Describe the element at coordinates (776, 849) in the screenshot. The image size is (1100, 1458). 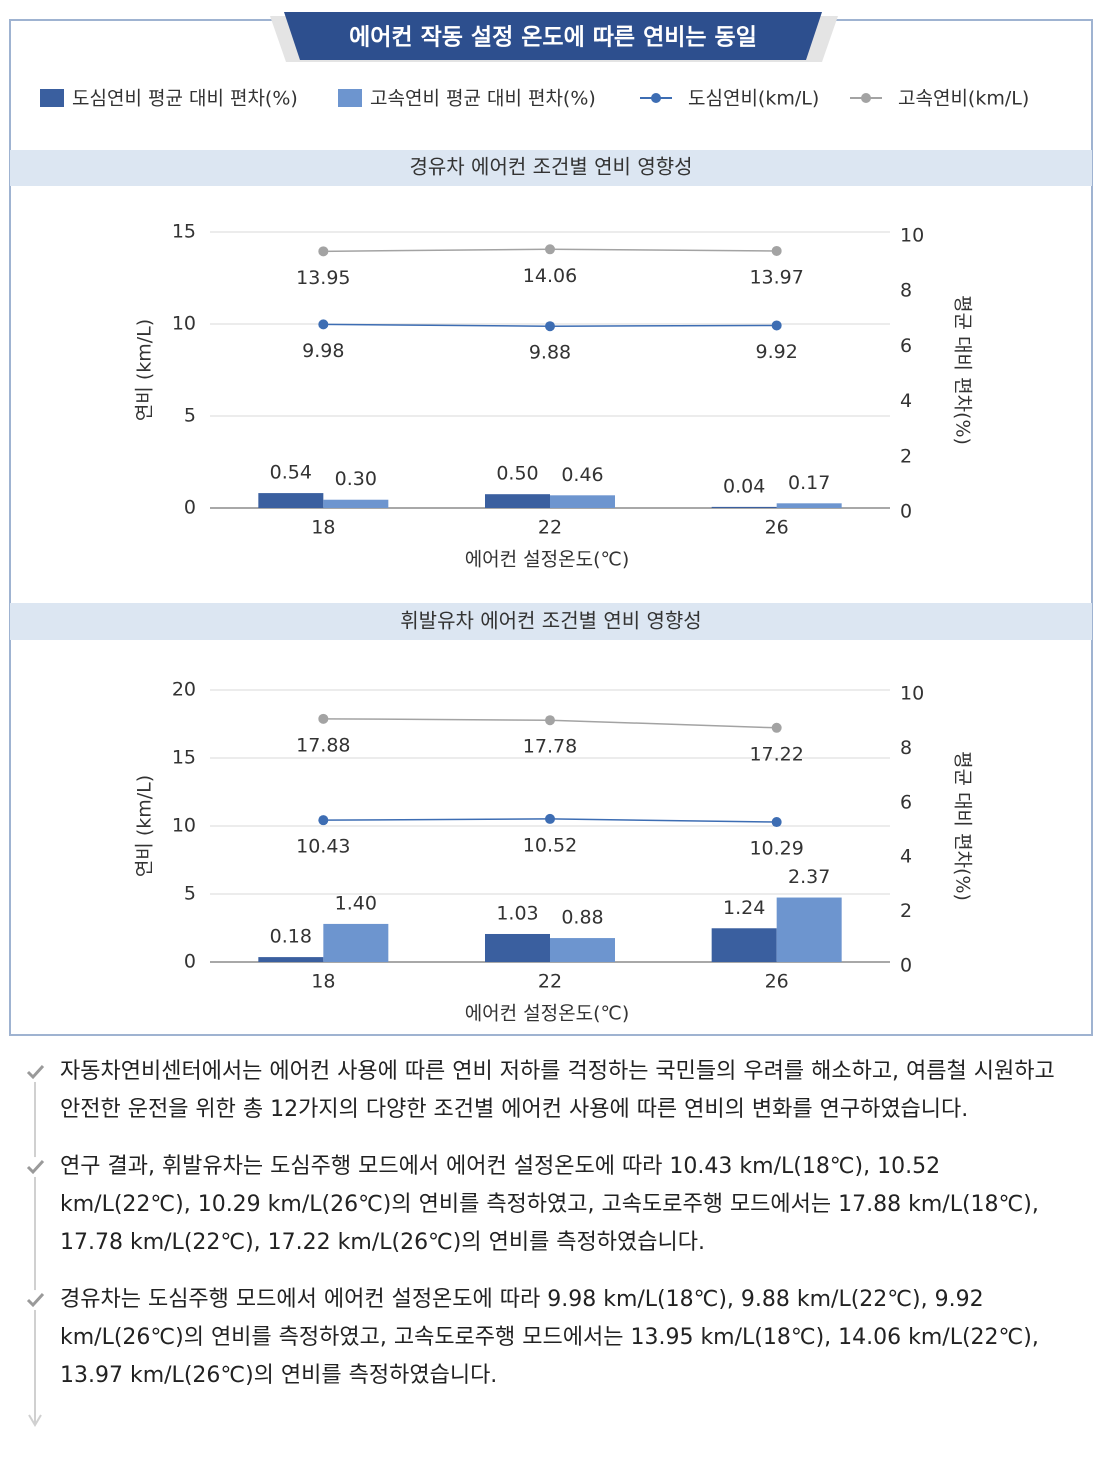
I see `line-value-label: 10.29` at that location.